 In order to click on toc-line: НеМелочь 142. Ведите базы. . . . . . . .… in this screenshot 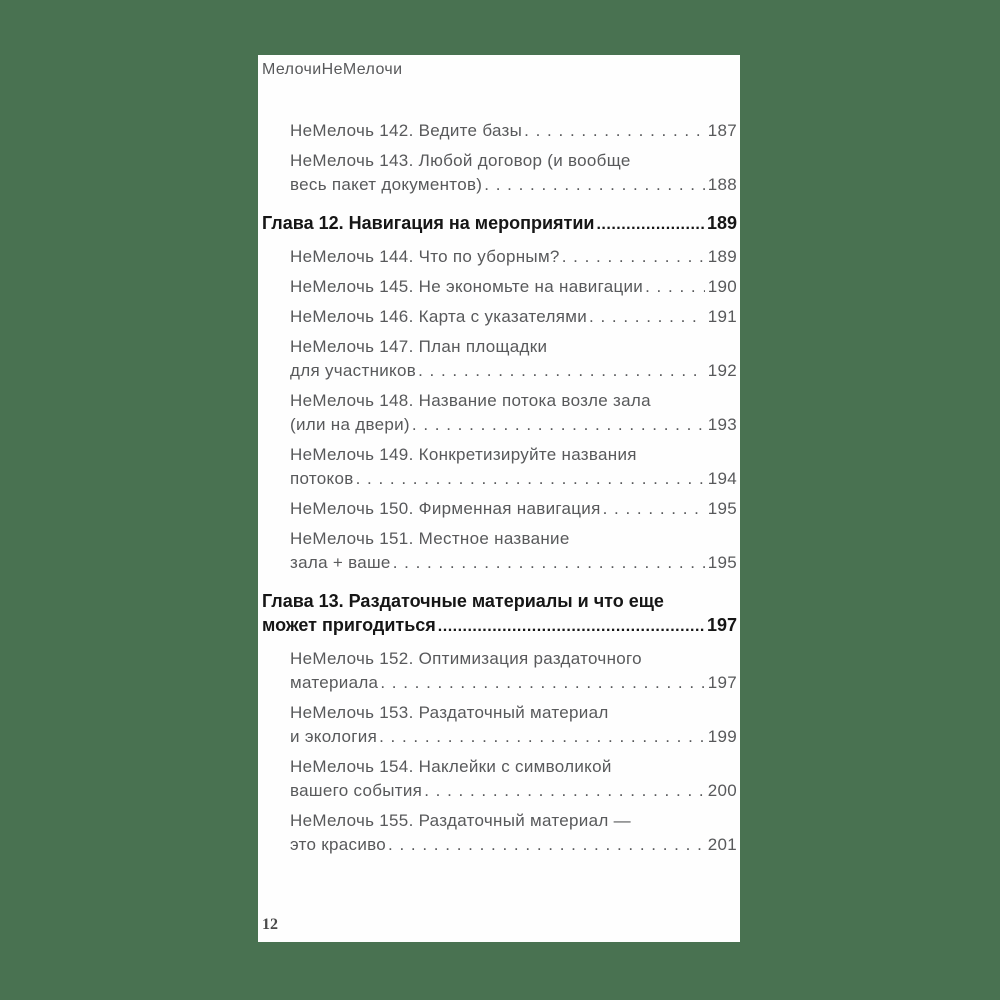, I will do `click(499, 131)`.